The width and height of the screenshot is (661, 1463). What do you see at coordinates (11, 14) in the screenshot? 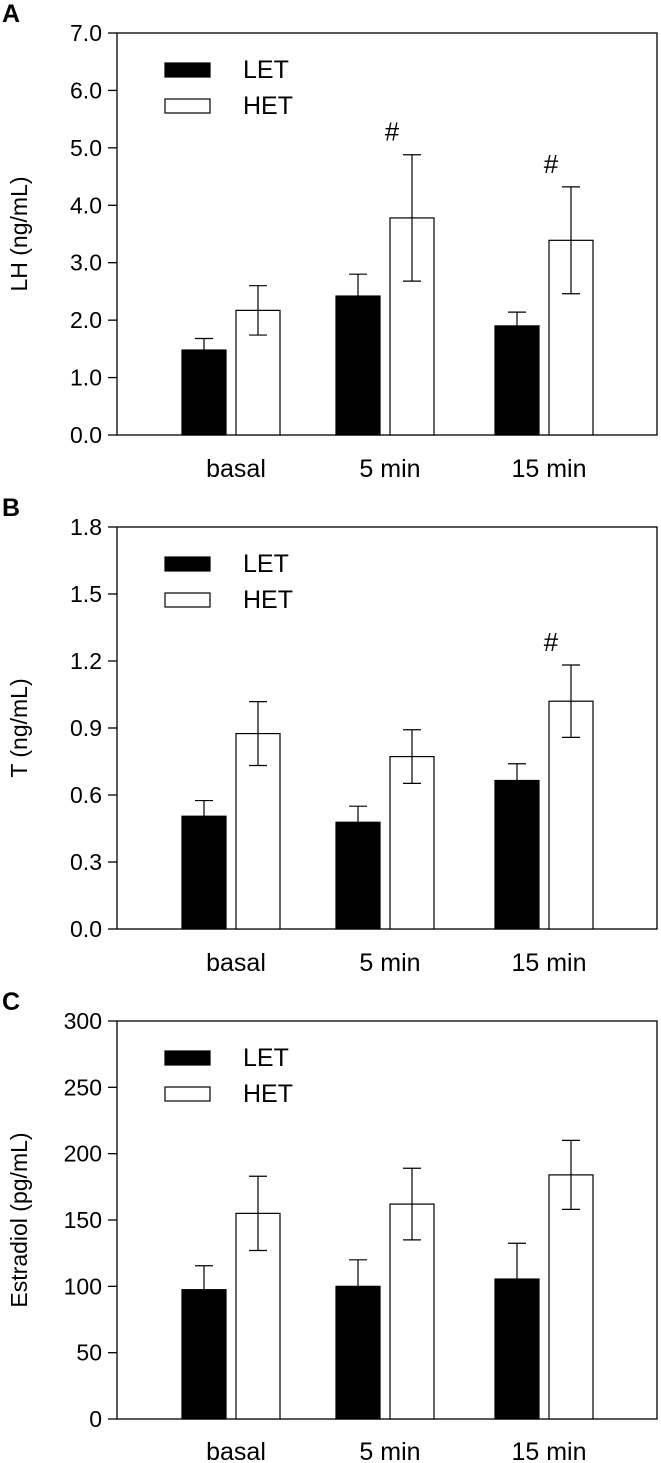
I see `panel-label: A` at bounding box center [11, 14].